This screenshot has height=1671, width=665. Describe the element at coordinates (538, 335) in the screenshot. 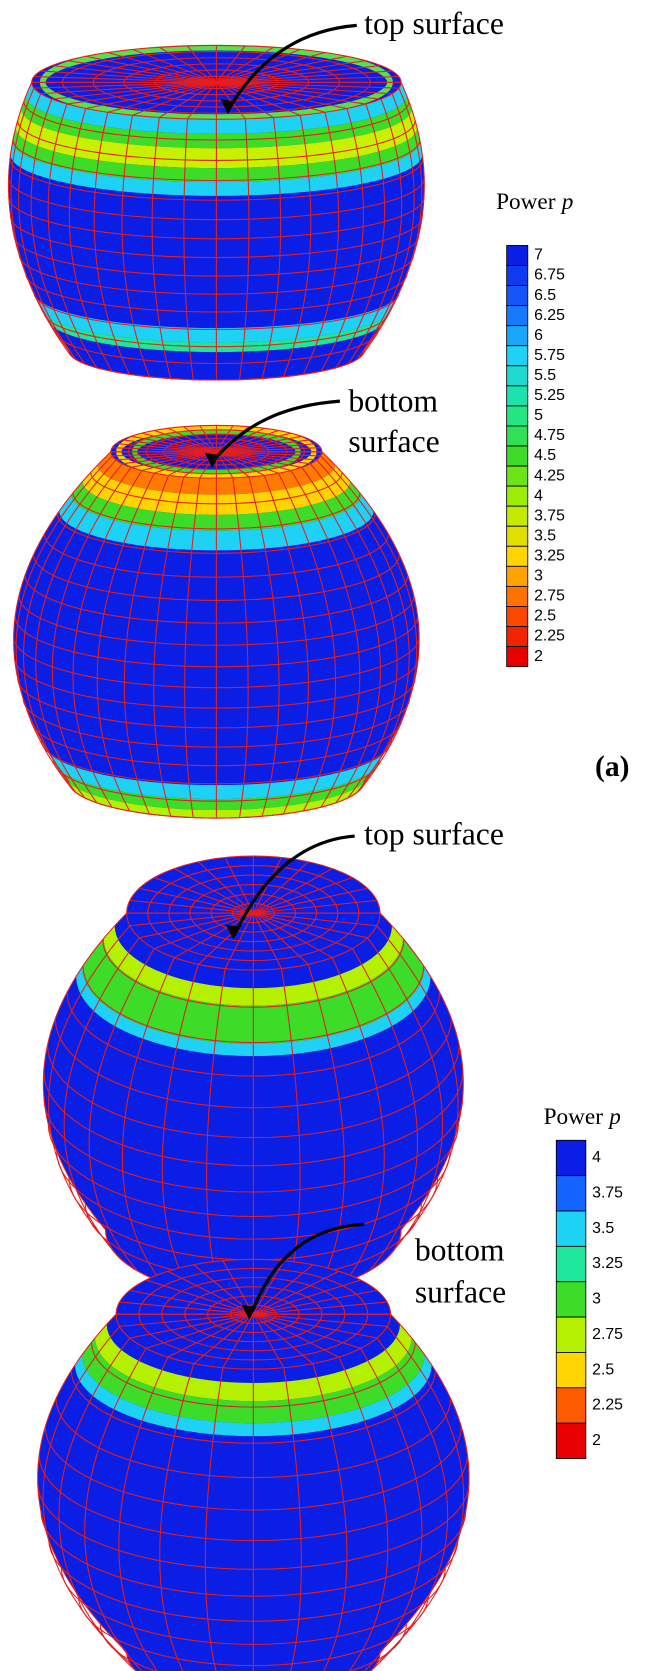

I see `legend-tick-label: 6` at that location.